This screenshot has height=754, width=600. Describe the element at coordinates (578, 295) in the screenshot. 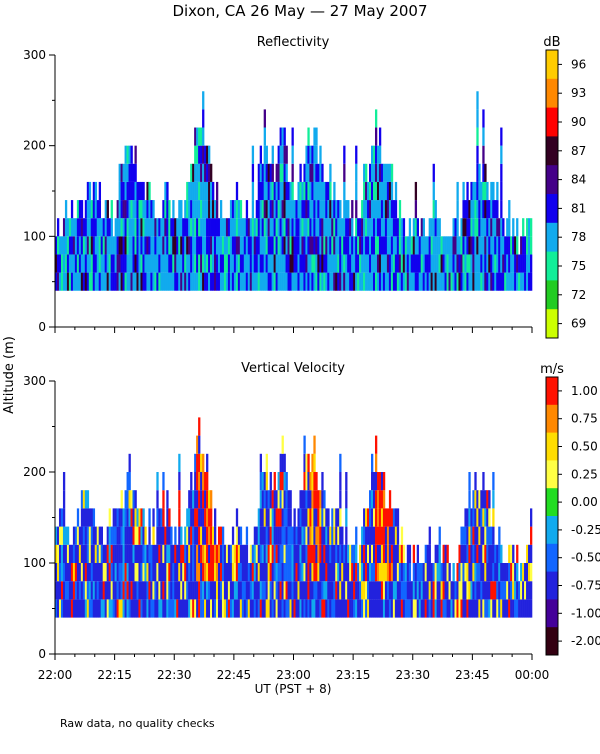

I see `colorbar-label: 72` at that location.